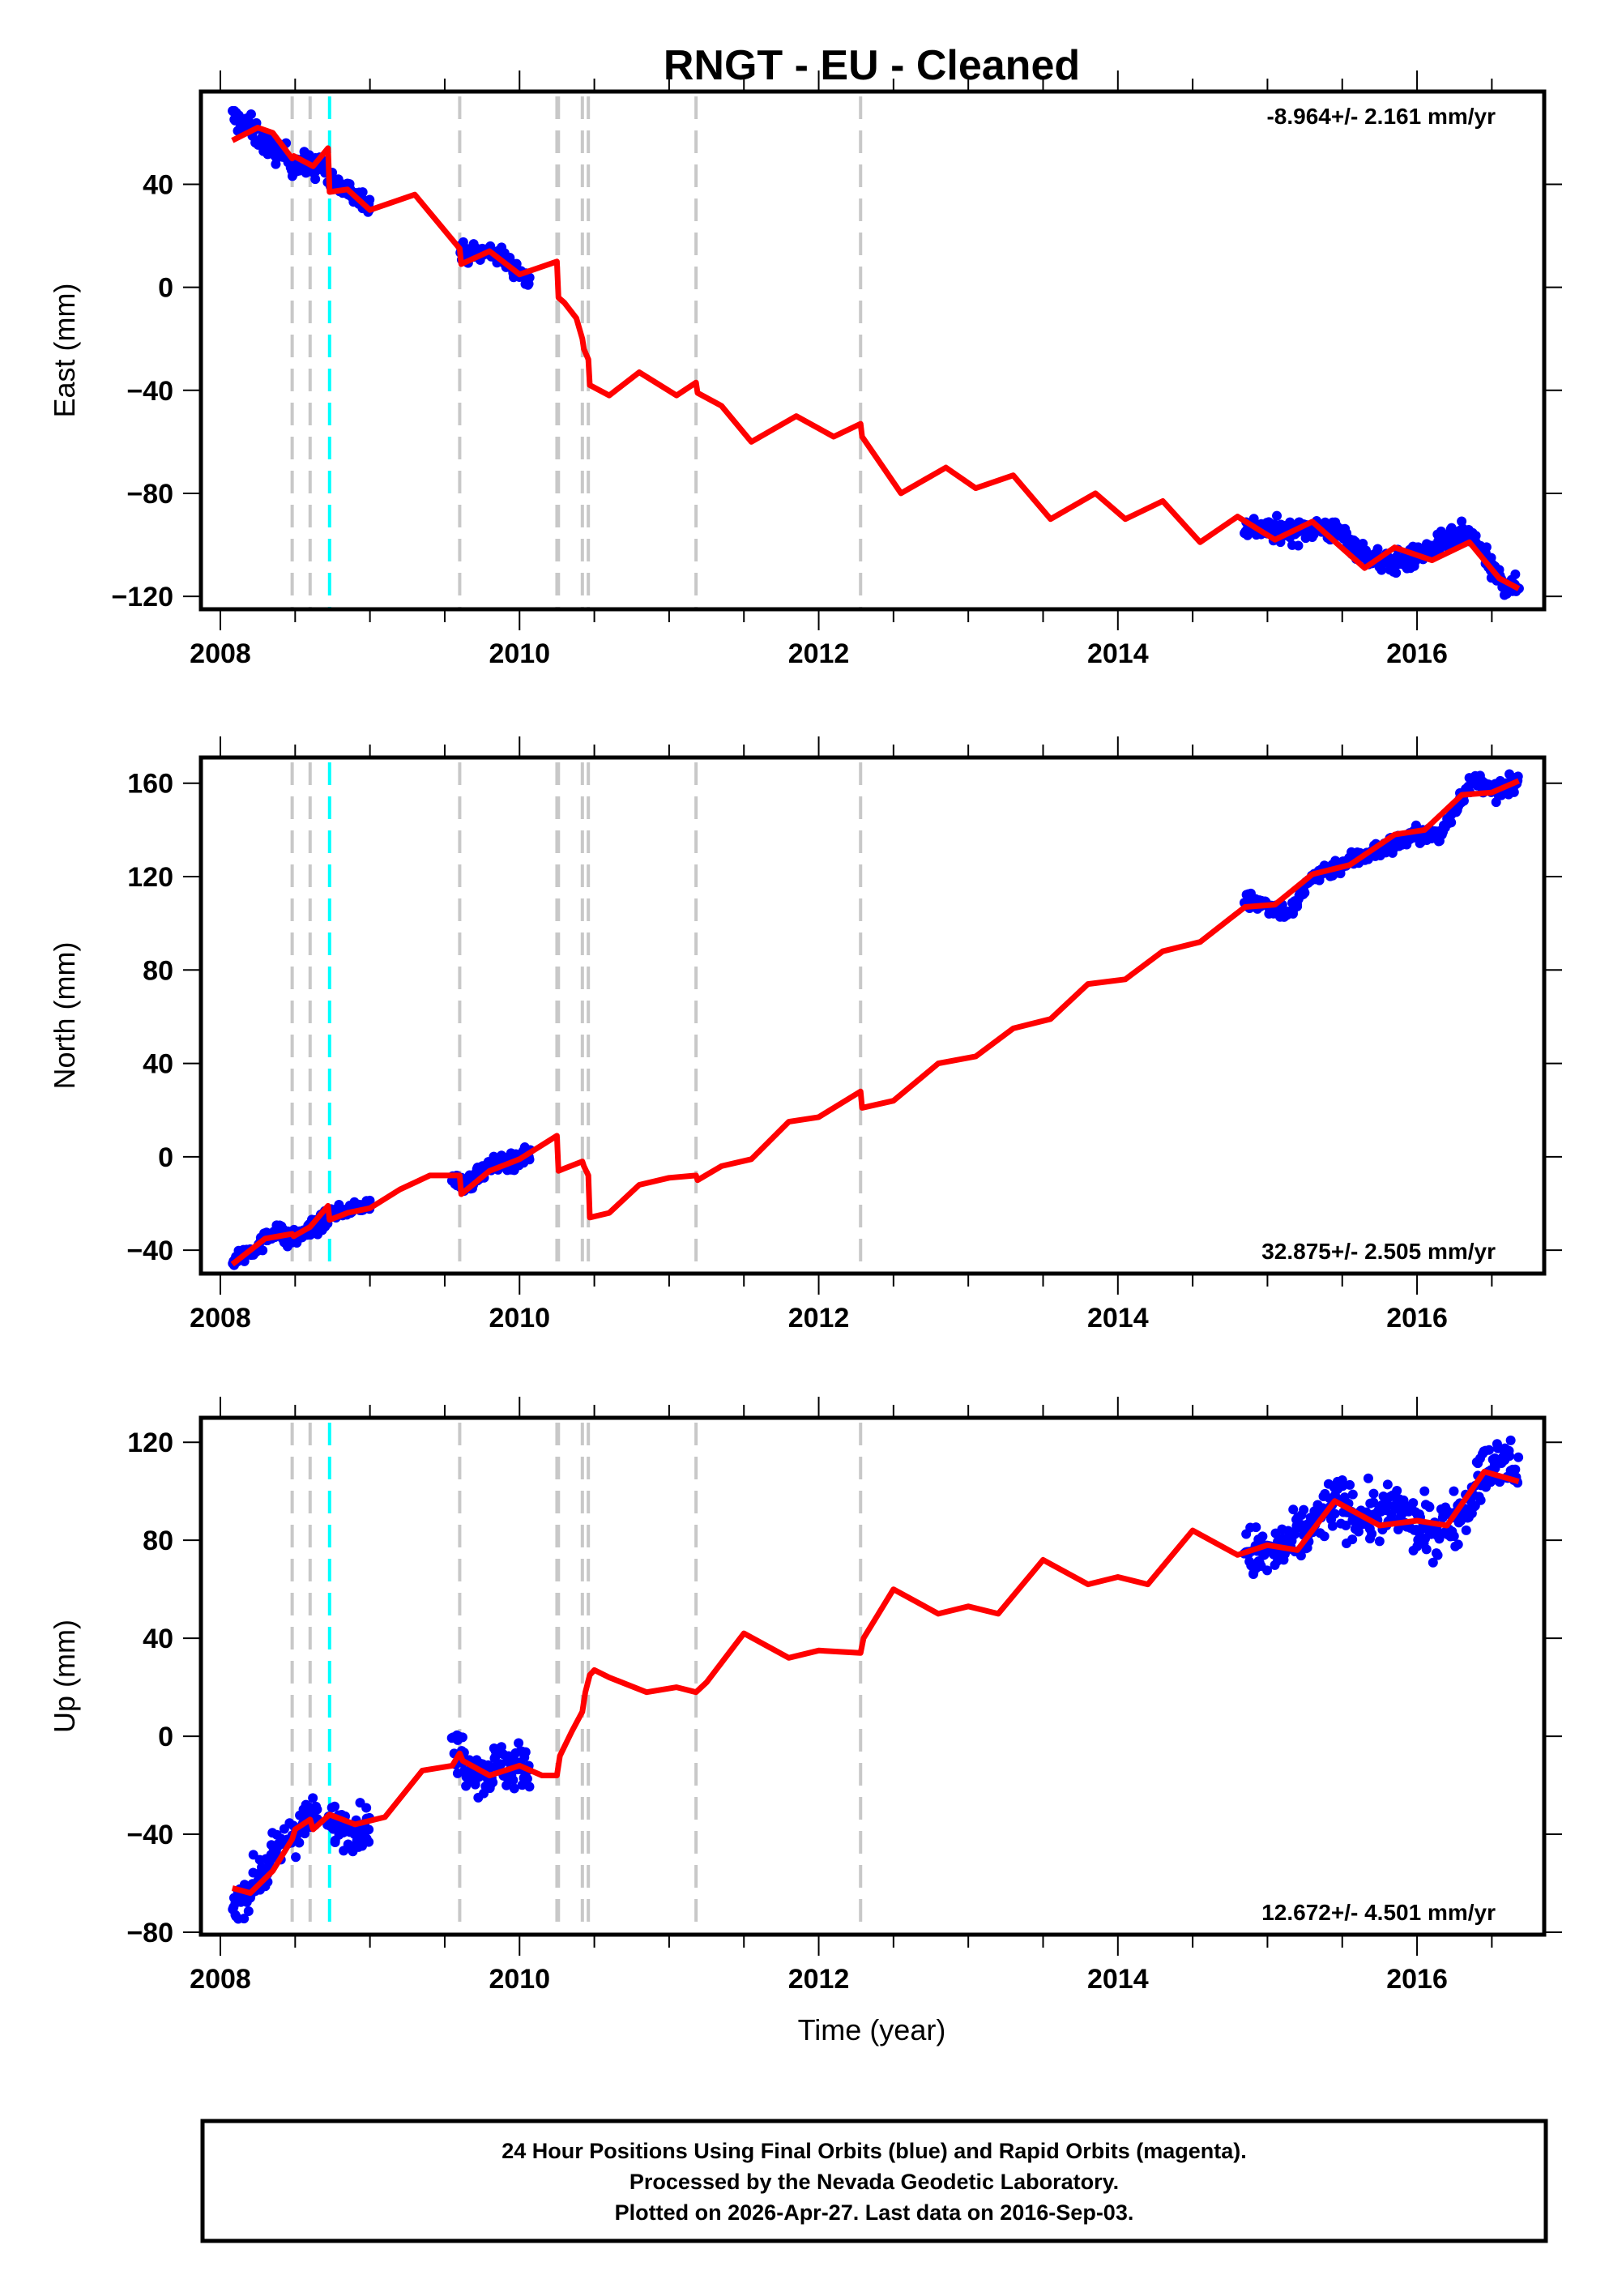  I want to click on footer-frame, so click(874, 2181).